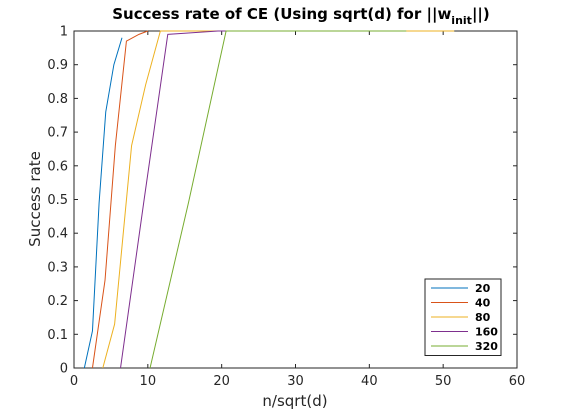 This screenshot has width=570, height=413. What do you see at coordinates (517, 381) in the screenshot?
I see `x-tick-label: 60` at bounding box center [517, 381].